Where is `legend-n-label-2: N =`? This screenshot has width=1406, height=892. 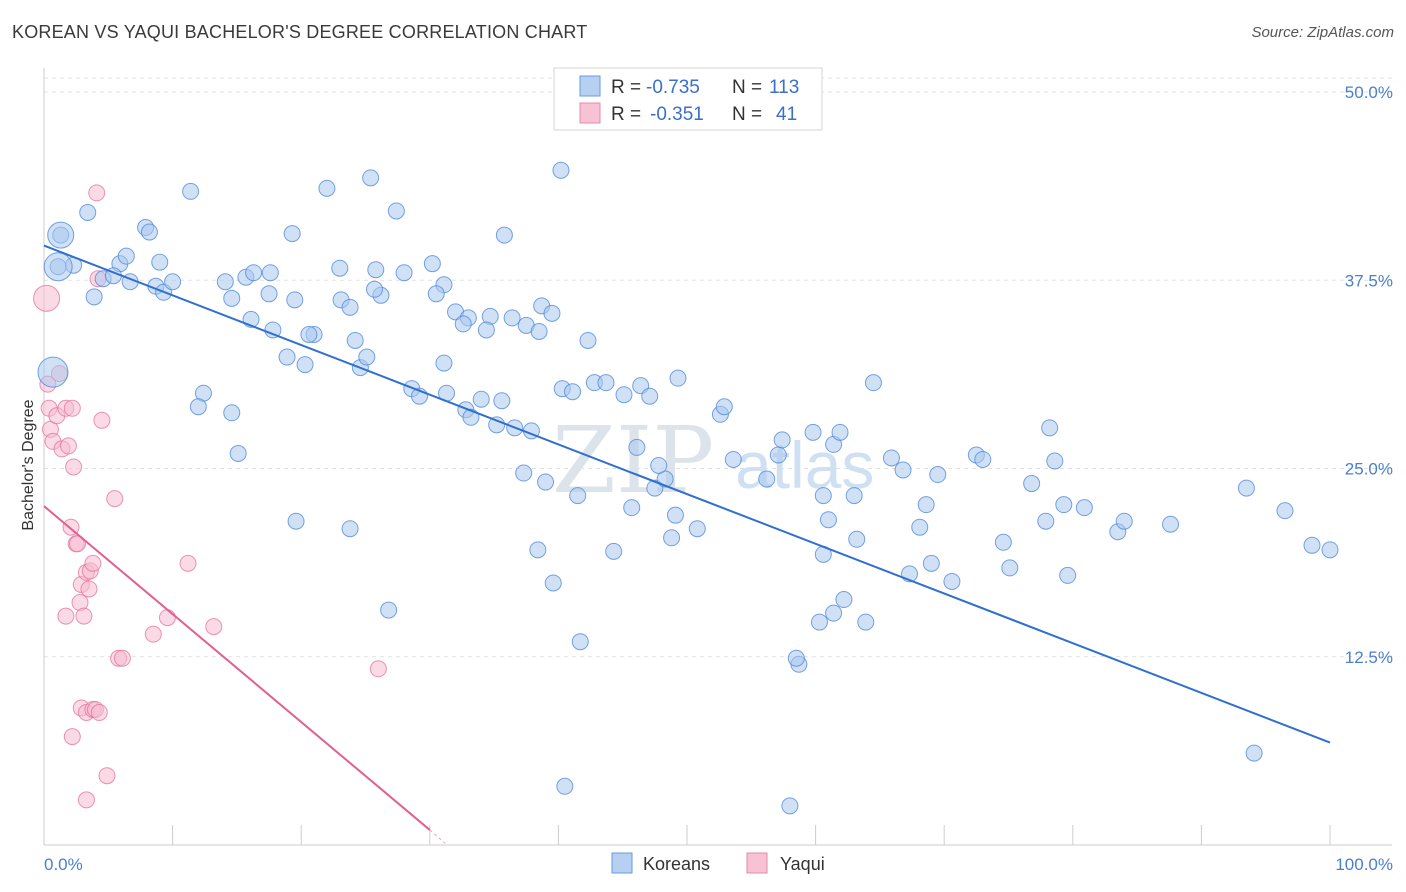 legend-n-label-2: N = is located at coordinates (747, 114).